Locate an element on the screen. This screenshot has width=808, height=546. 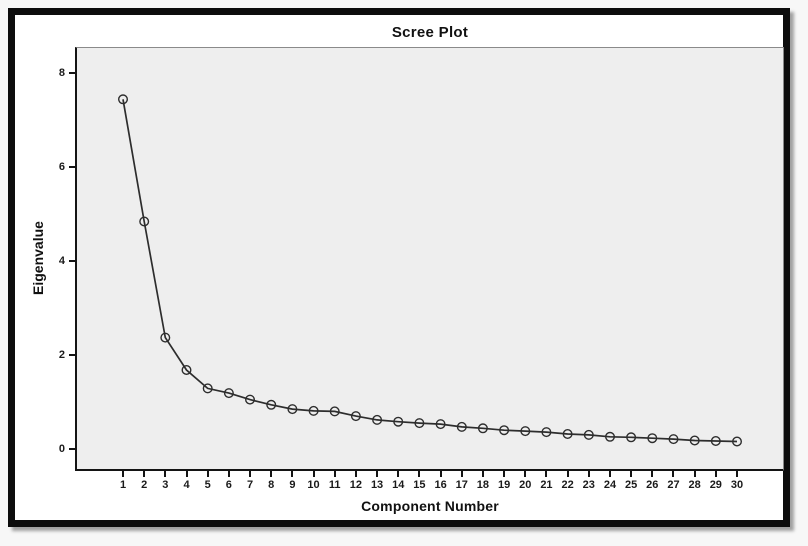
x-tick-label: 23 is located at coordinates (588, 485).